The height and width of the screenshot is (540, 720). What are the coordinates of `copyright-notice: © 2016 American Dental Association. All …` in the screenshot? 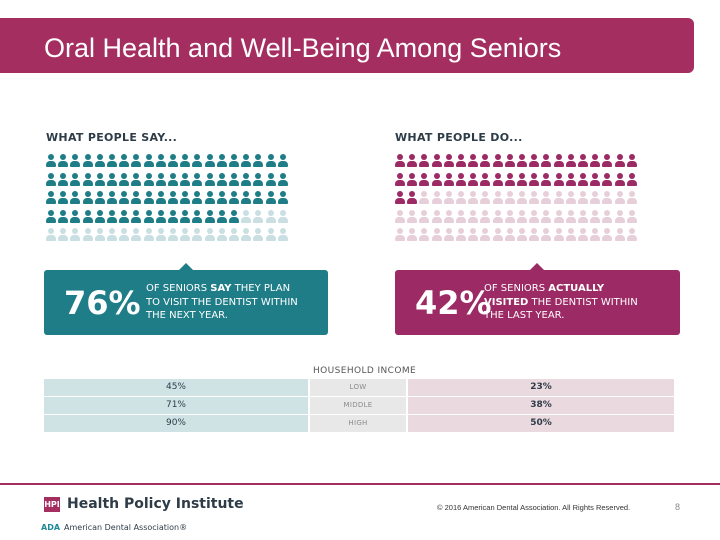 It's located at (534, 507).